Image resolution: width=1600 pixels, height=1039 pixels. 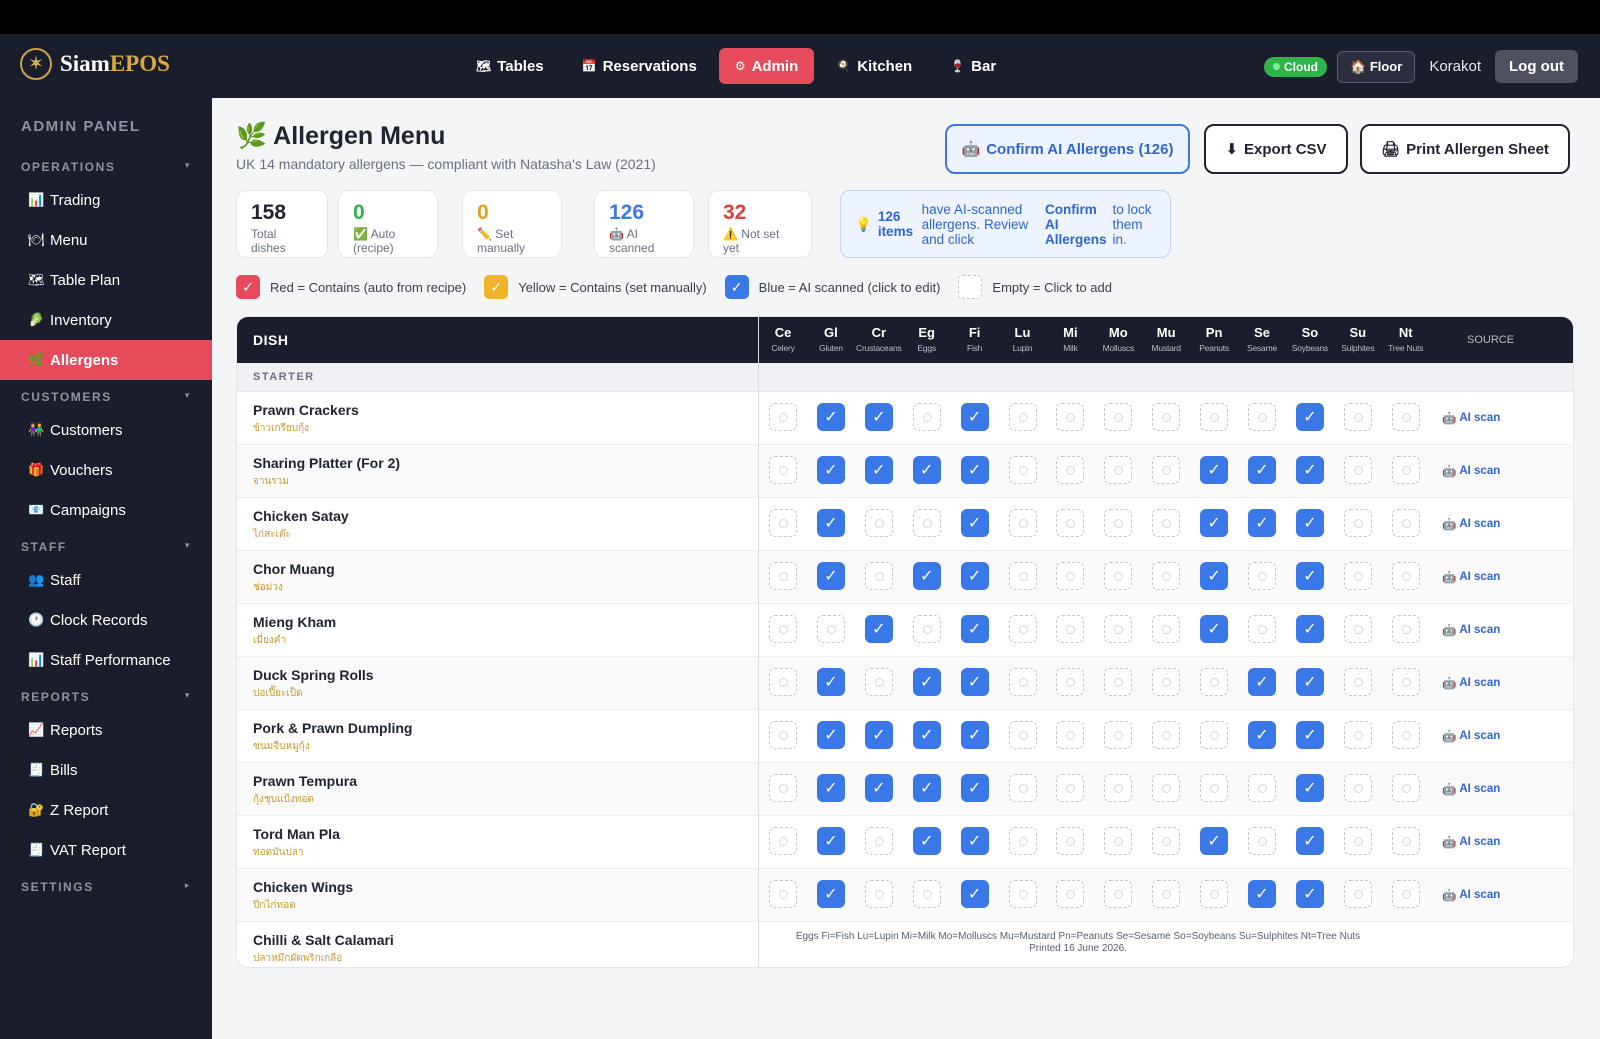 I want to click on section-settings: SETTINGS ▸, so click(x=106, y=887).